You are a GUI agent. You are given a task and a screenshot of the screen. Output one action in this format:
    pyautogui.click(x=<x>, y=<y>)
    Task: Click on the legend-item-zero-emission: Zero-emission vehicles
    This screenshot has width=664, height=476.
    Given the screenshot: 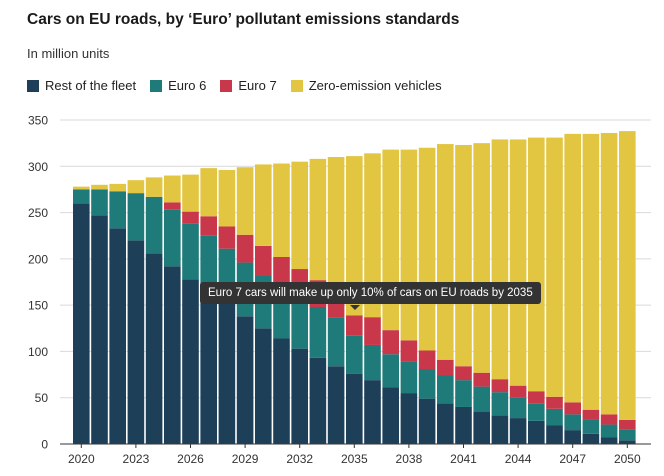 What is the action you would take?
    pyautogui.click(x=366, y=85)
    